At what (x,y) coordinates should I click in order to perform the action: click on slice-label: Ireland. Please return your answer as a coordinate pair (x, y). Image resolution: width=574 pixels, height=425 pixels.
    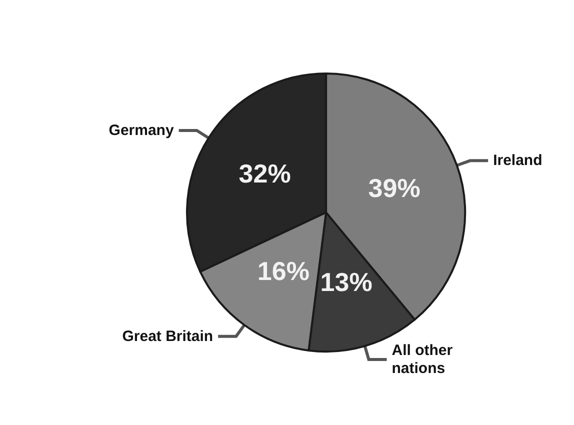
    Looking at the image, I should click on (517, 161).